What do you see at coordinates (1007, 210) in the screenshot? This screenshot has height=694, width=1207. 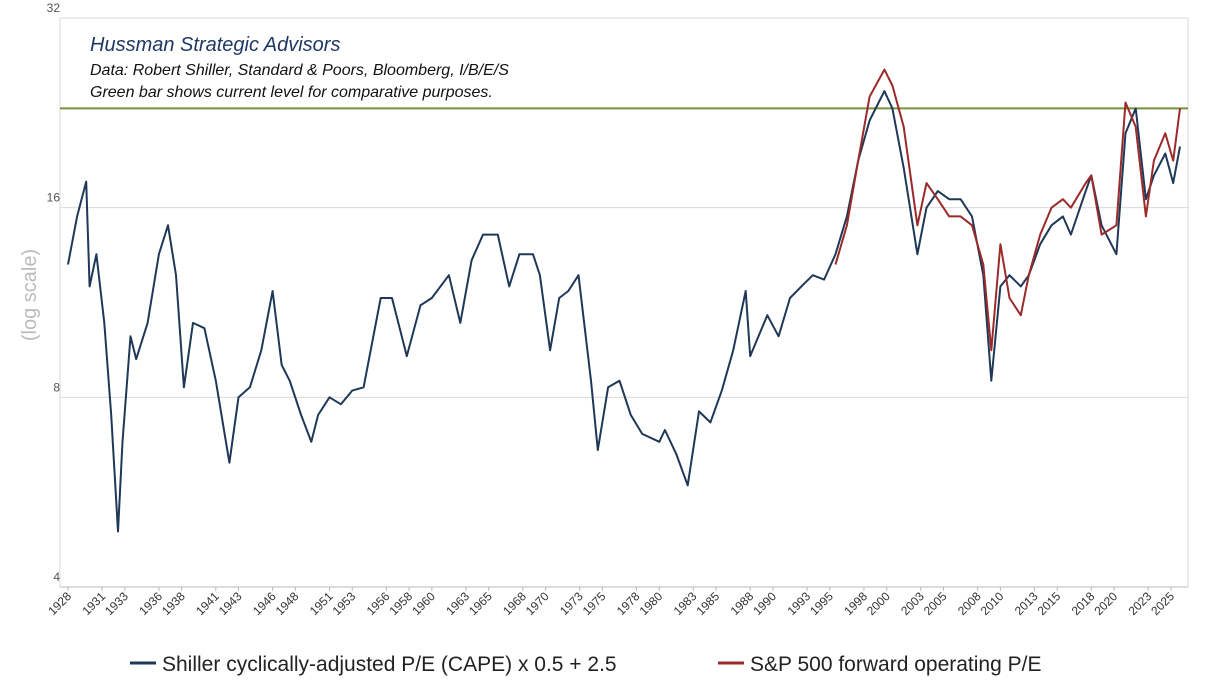 I see `series-line` at bounding box center [1007, 210].